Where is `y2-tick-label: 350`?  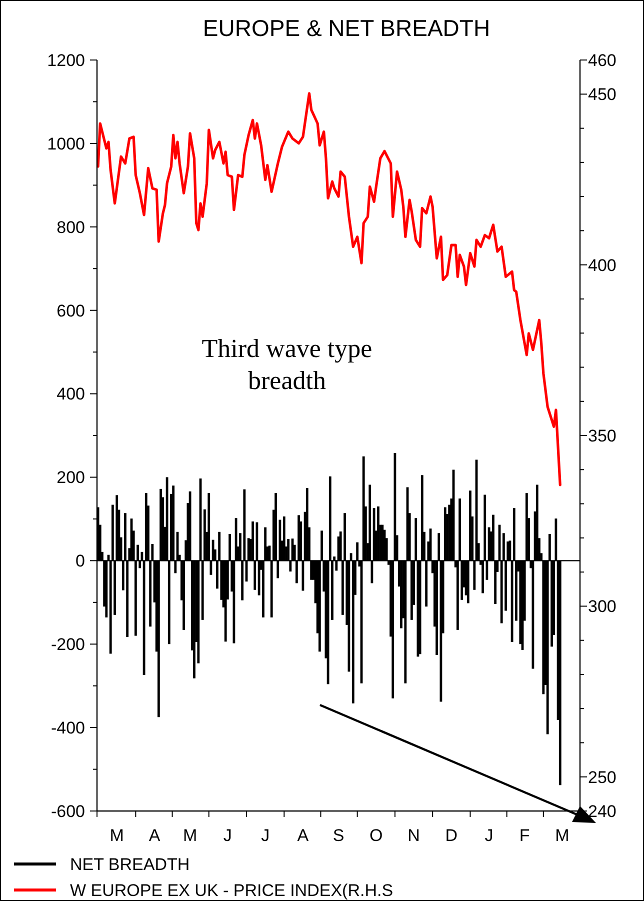 y2-tick-label: 350 is located at coordinates (602, 436).